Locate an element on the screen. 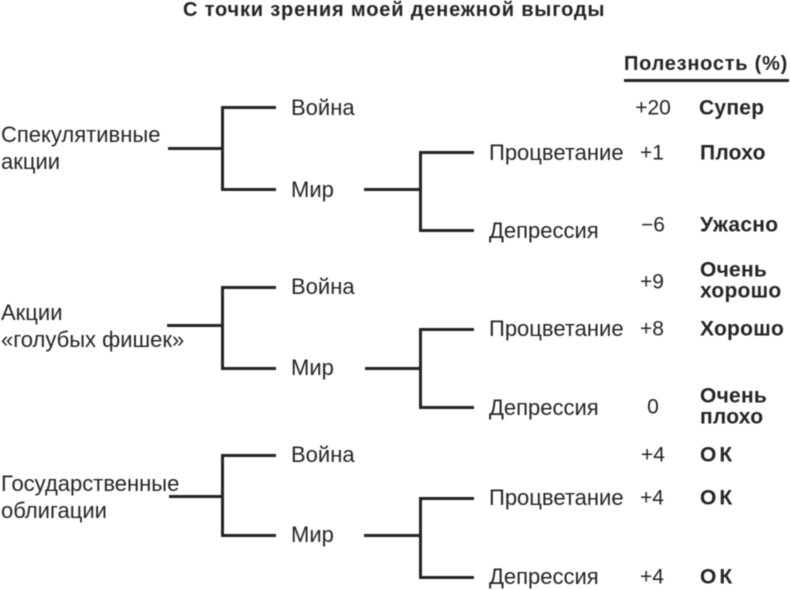  event-prosperity-3: Процветание is located at coordinates (556, 497).